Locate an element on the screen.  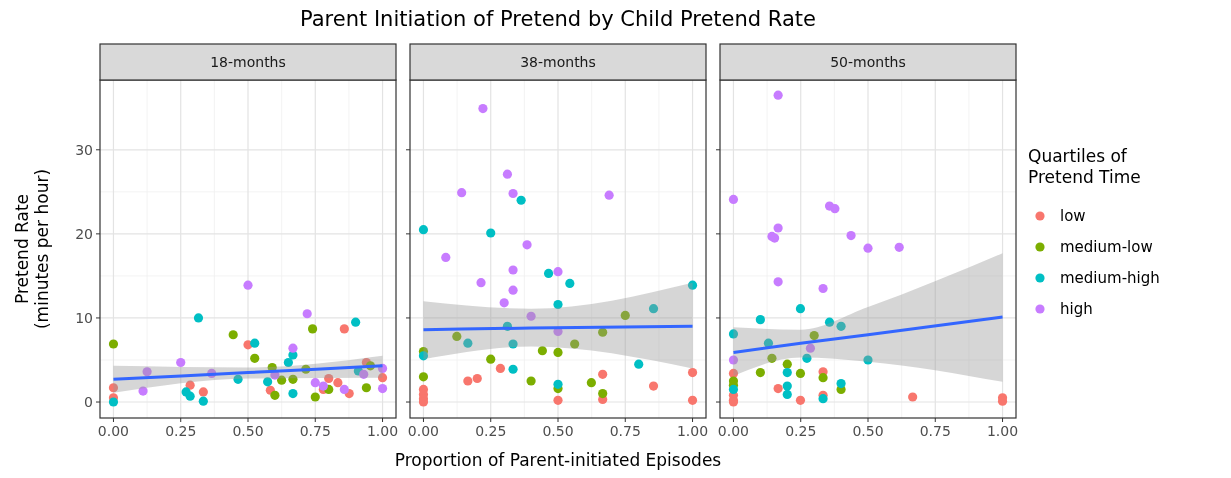
legend-title: Quartiles of Pretend Time is located at coordinates (1084, 166).